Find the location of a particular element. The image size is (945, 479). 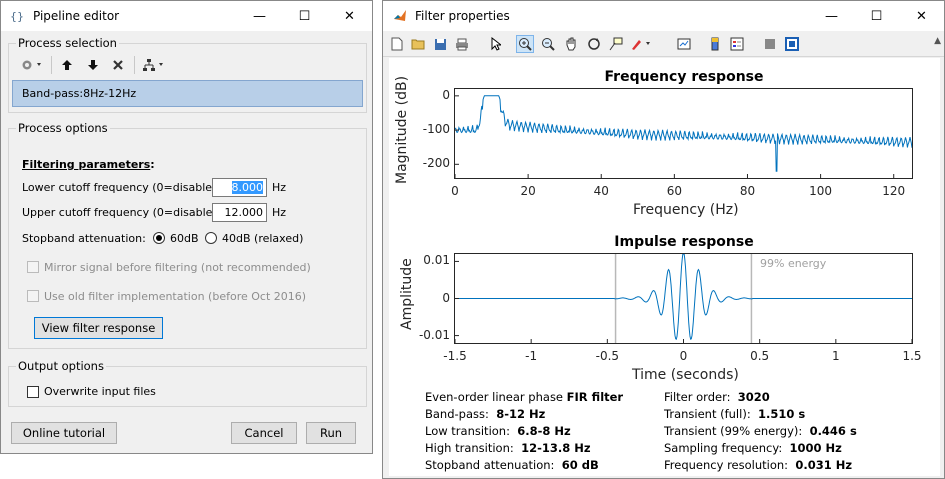

pan-icon is located at coordinates (571, 44).